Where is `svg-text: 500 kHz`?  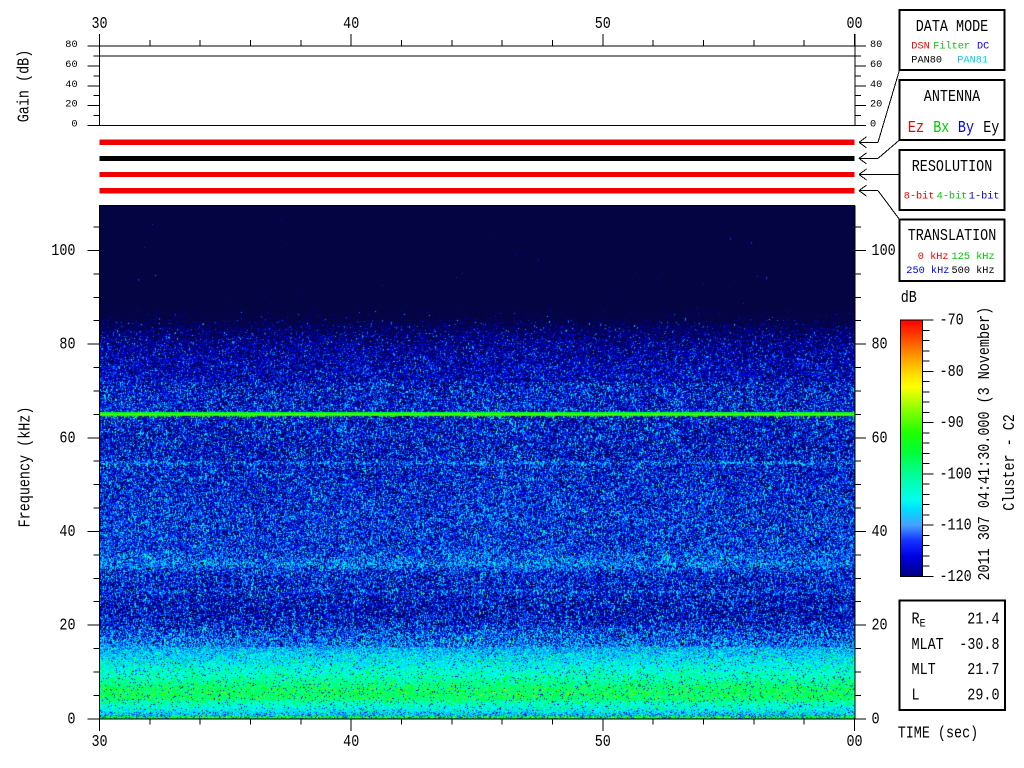 svg-text: 500 kHz is located at coordinates (973, 271).